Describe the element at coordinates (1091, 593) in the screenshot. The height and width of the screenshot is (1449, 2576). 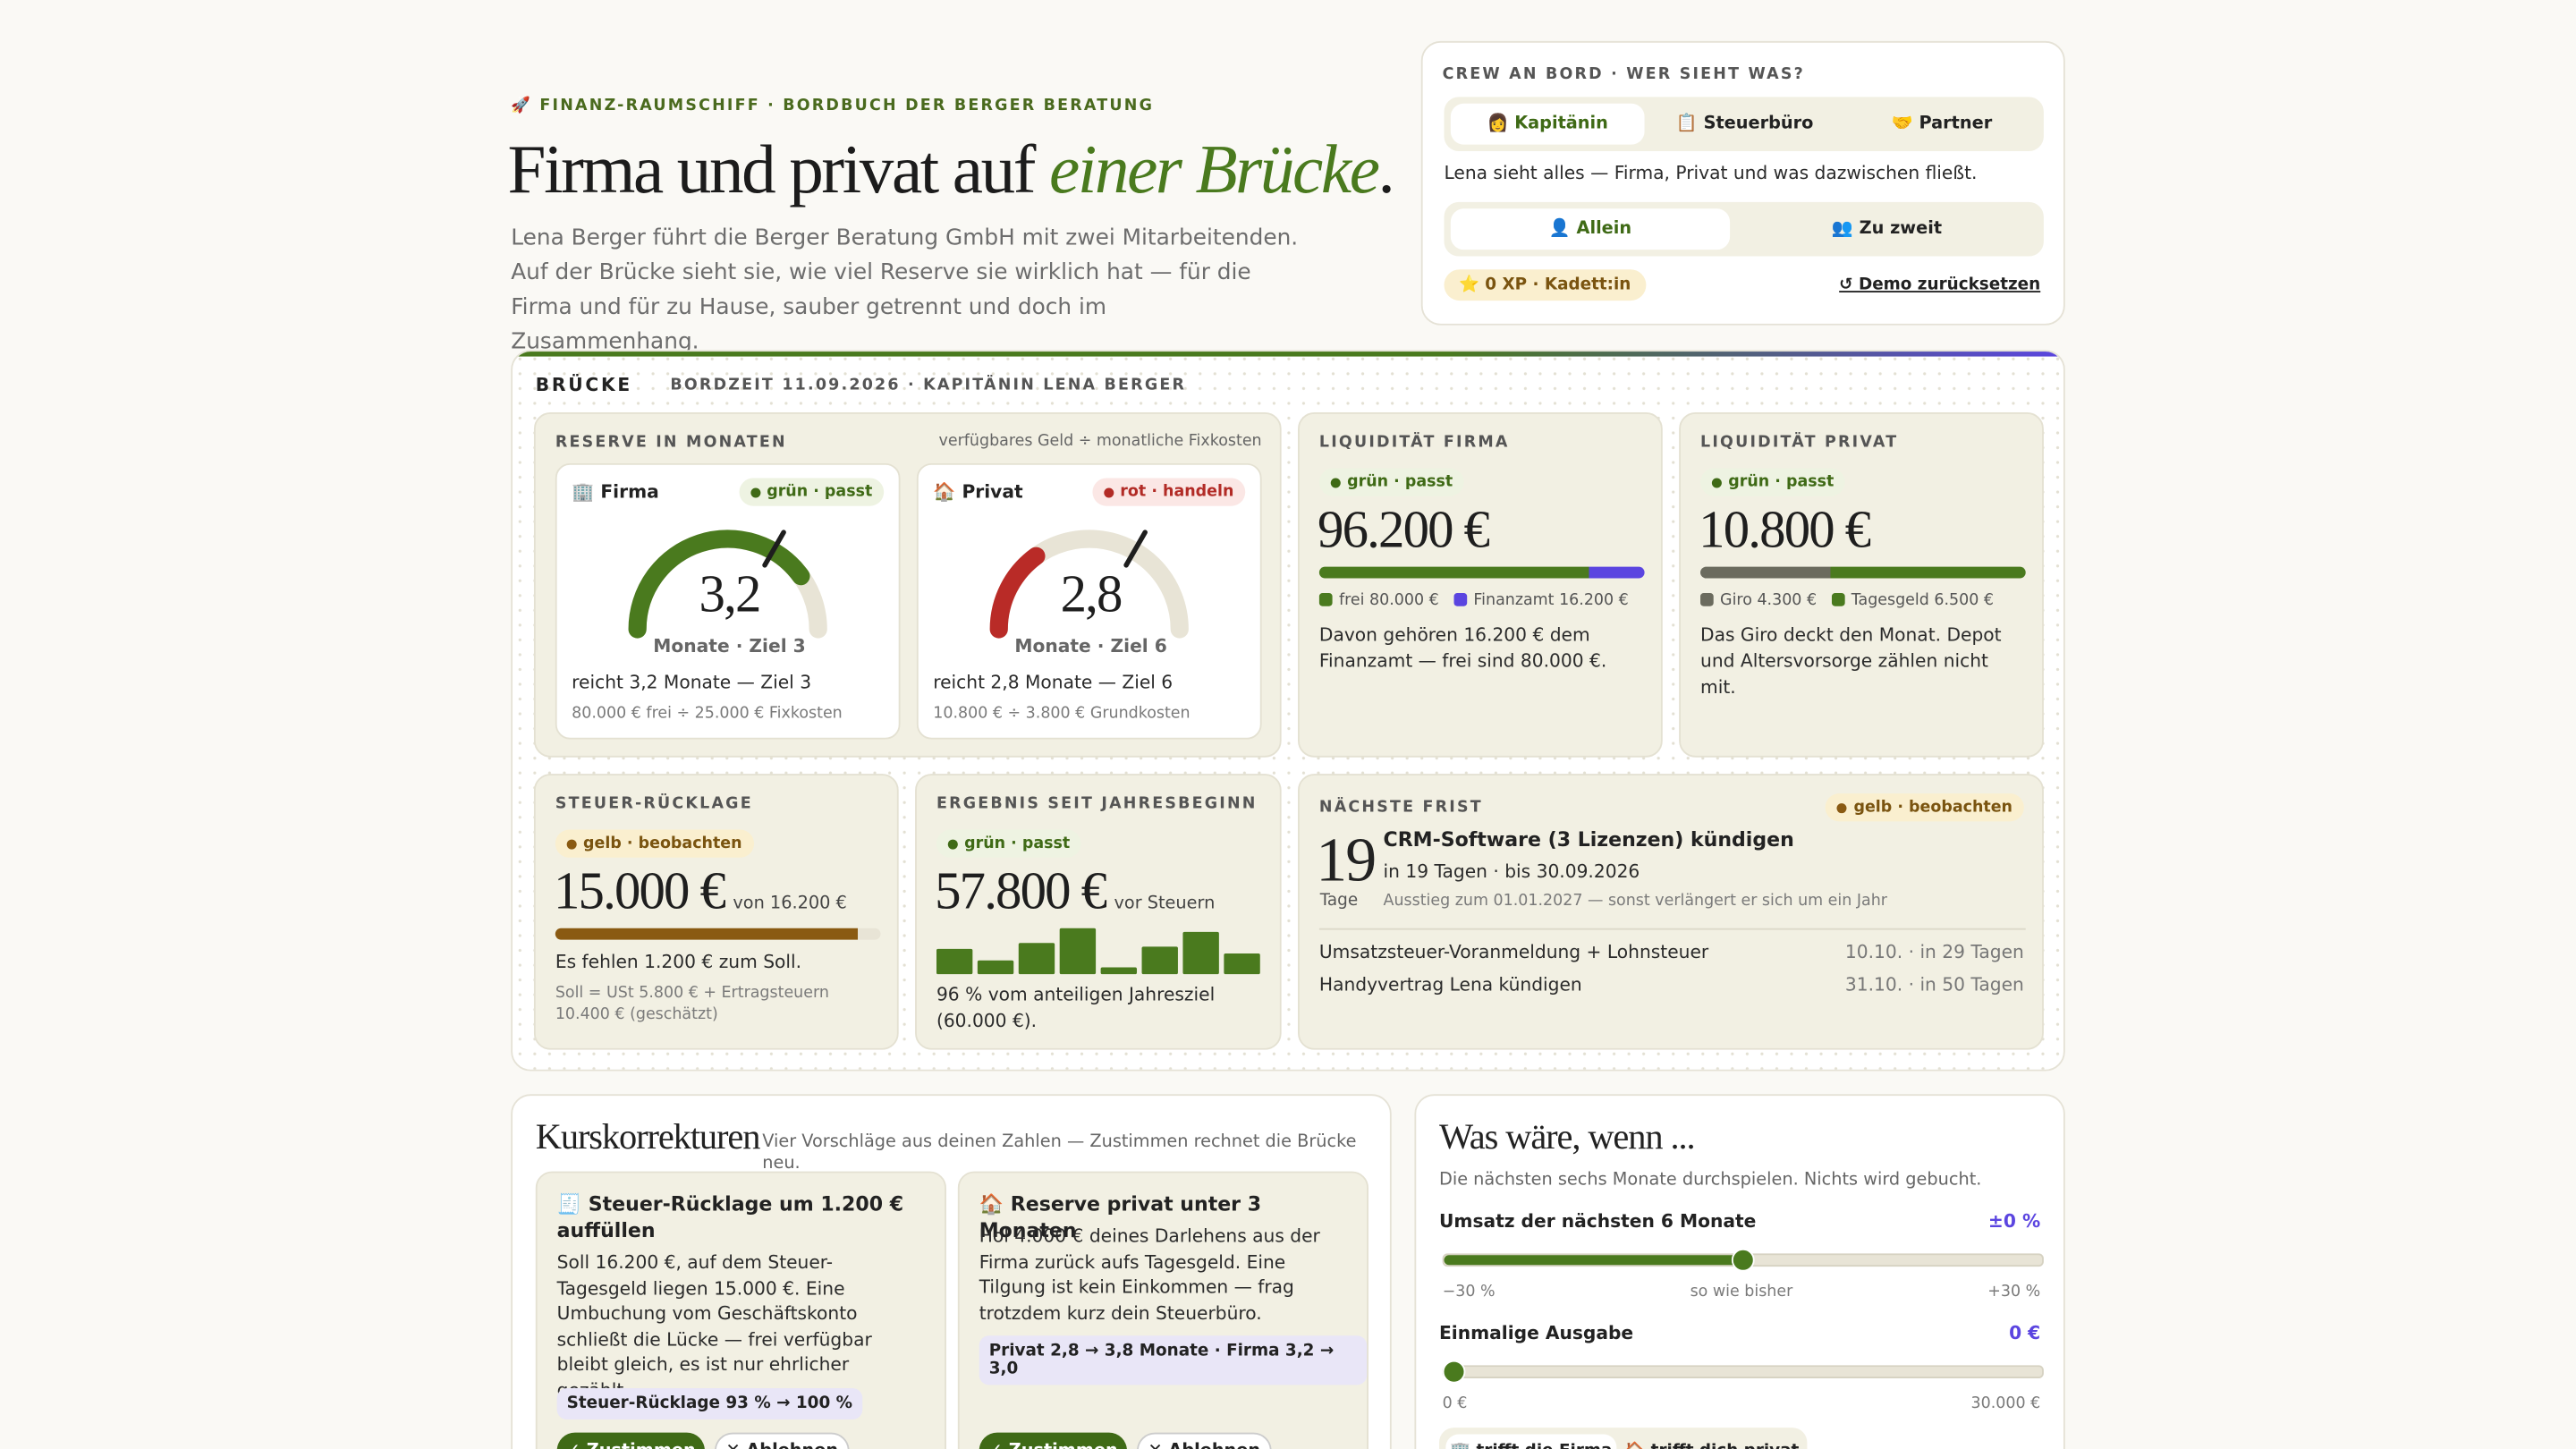
I see `gauge-value: 2,8` at that location.